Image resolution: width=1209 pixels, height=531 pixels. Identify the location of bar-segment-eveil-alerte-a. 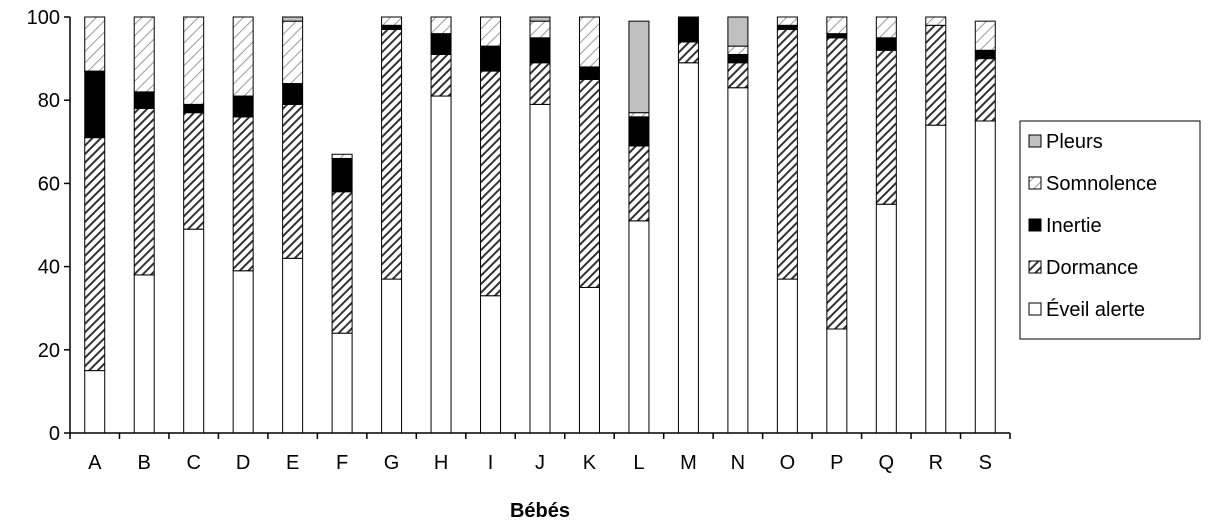
(95, 402).